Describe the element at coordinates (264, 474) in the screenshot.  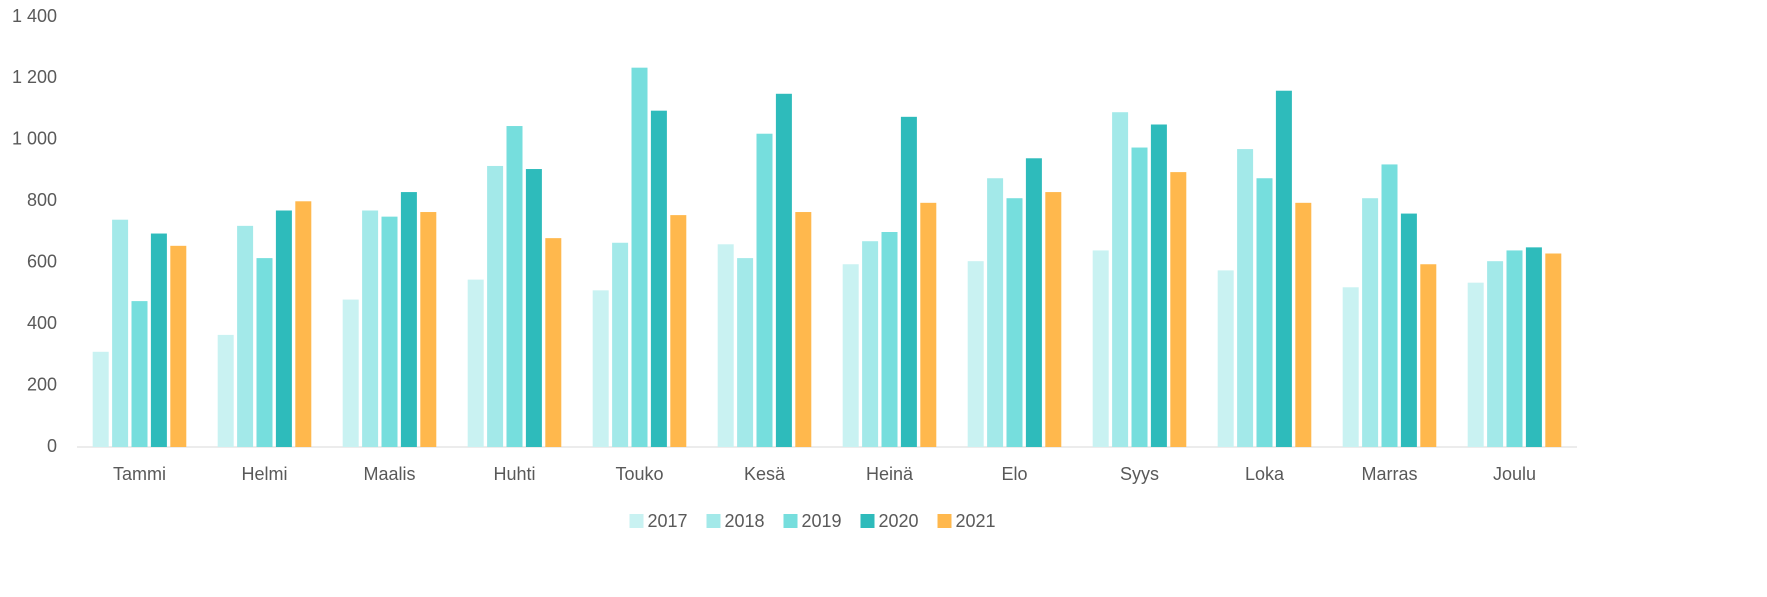
I see `x-tick-label: Helmi` at that location.